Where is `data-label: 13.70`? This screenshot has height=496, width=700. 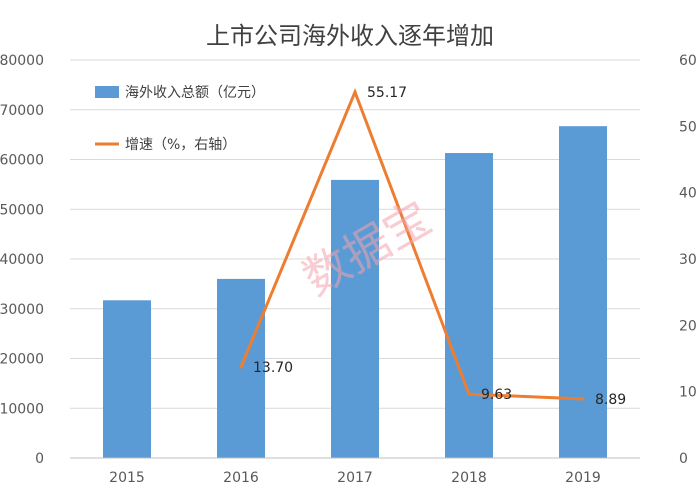 data-label: 13.70 is located at coordinates (273, 368).